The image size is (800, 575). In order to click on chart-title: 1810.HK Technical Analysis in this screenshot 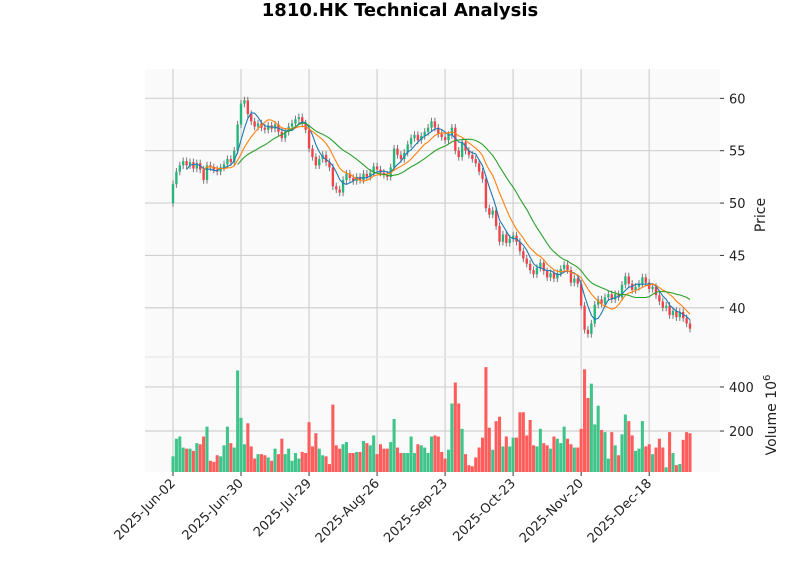, I will do `click(400, 10)`.